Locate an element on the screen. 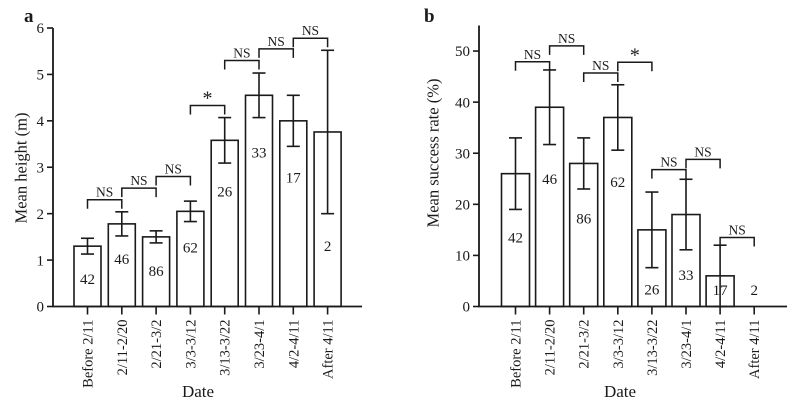 The height and width of the screenshot is (409, 792). y-tick-label: 50 is located at coordinates (462, 52).